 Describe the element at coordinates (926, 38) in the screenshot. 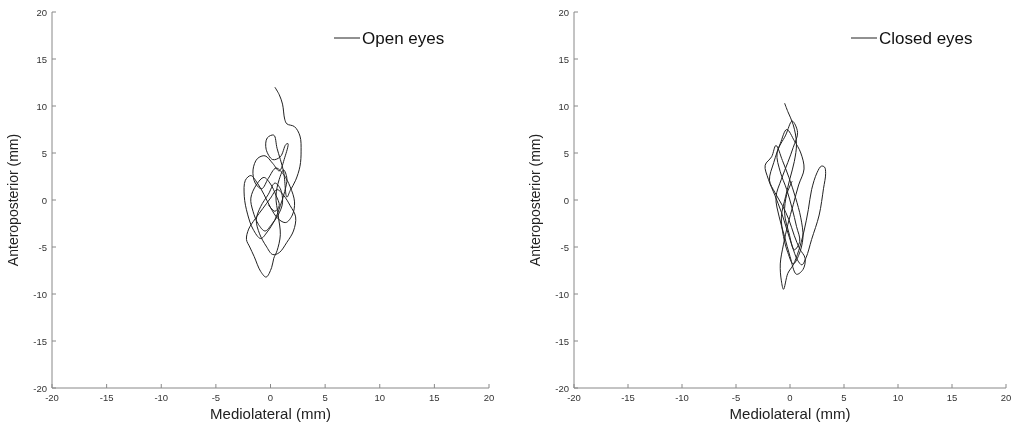

I see `legend-label: Closed eyes` at that location.